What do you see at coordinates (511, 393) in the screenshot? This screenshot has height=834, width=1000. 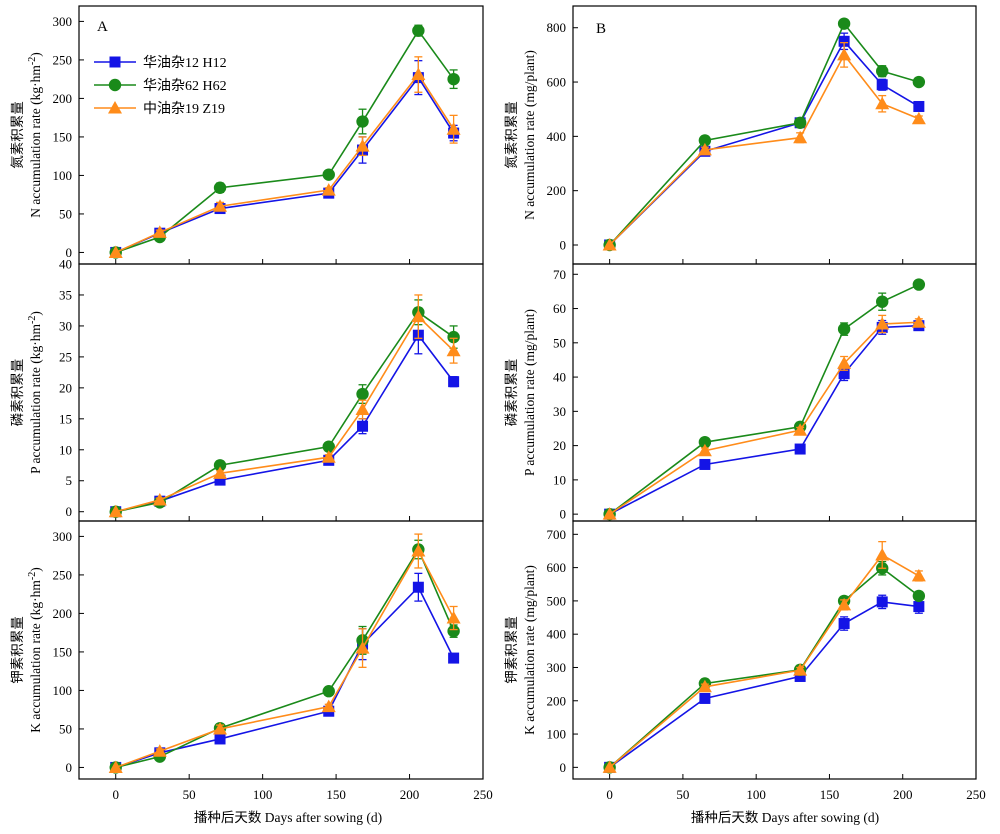 I see `y-axis-label-cn: 磷素积累量` at bounding box center [511, 393].